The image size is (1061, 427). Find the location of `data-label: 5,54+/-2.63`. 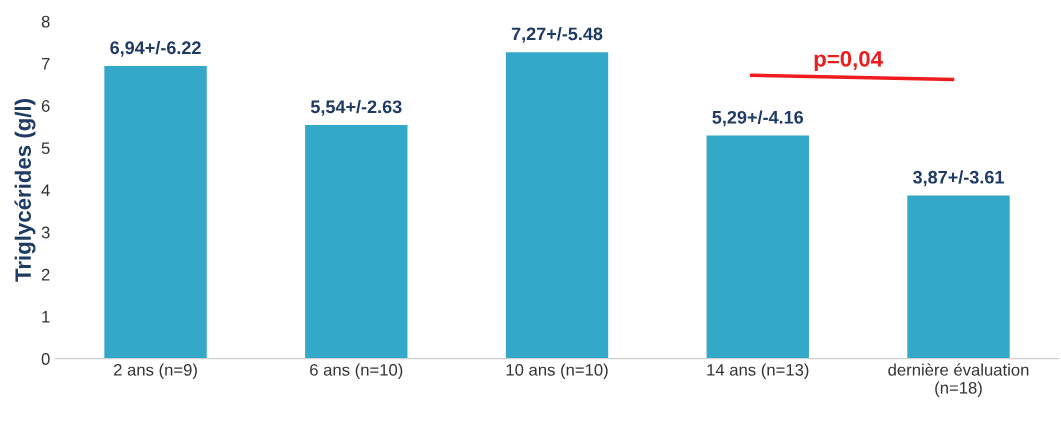

data-label: 5,54+/-2.63 is located at coordinates (356, 107).